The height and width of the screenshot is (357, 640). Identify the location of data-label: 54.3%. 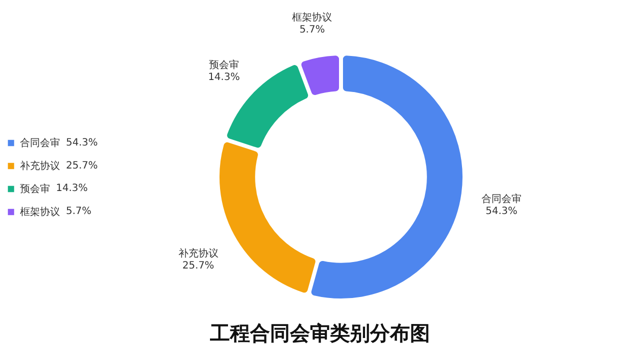
(502, 211).